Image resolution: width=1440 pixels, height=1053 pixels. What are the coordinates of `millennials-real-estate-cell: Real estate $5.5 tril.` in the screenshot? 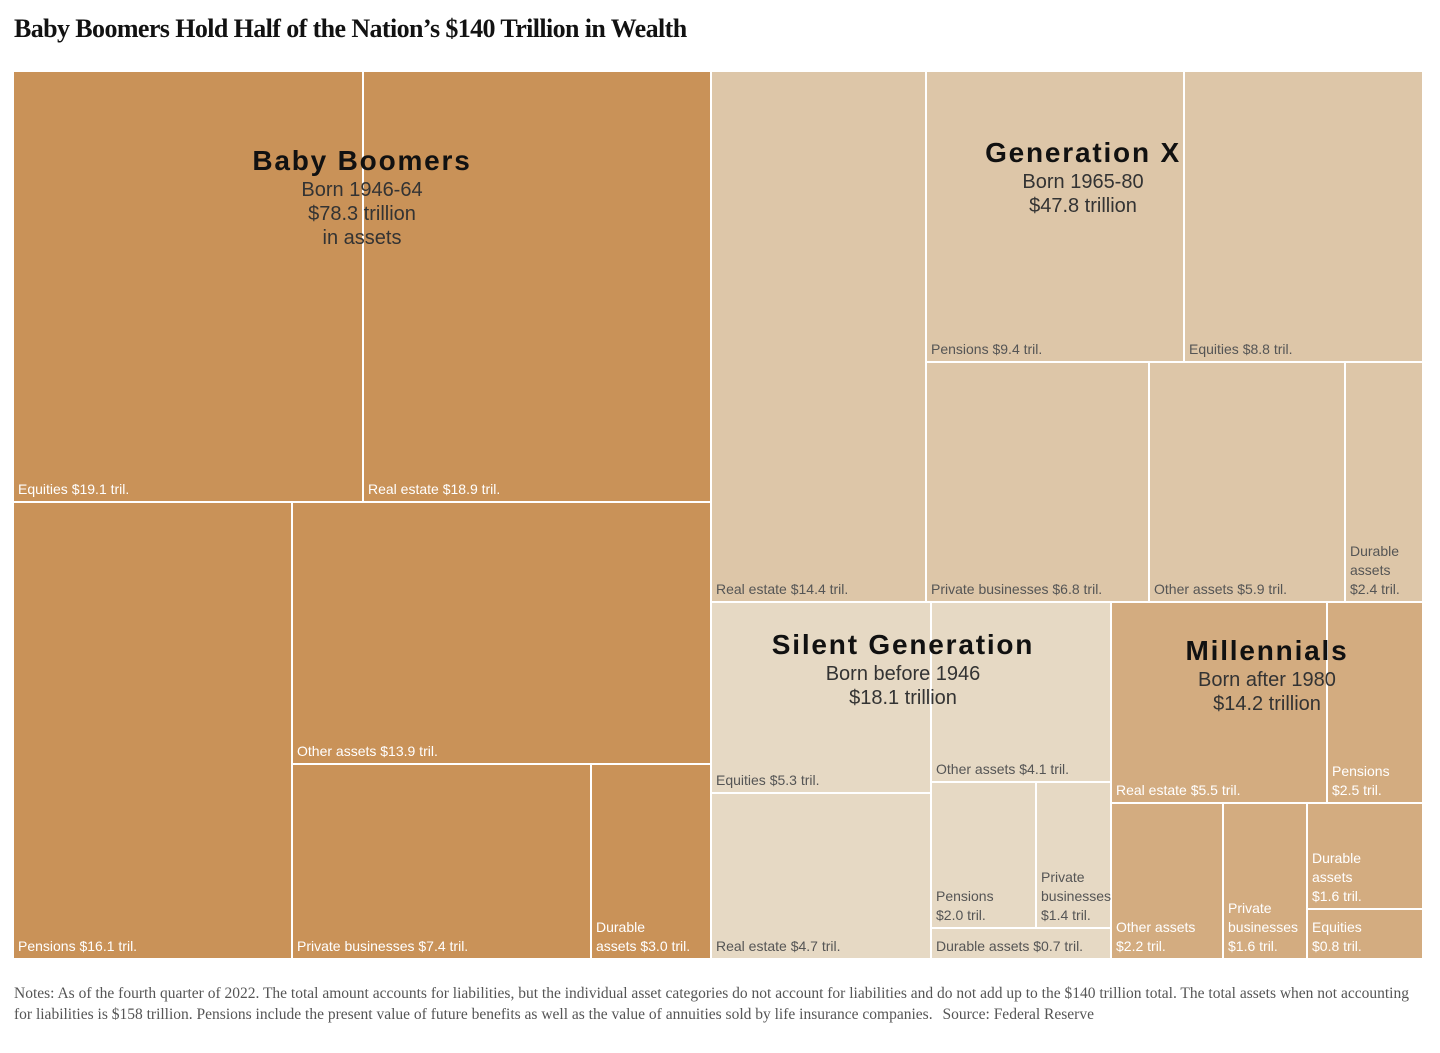 It's located at (1220, 703).